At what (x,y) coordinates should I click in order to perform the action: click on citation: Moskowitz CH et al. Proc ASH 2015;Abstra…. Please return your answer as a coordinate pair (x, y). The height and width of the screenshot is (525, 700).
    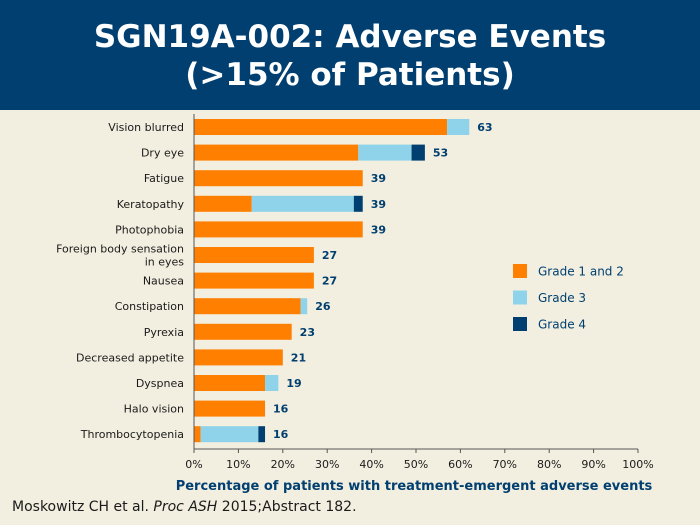
    Looking at the image, I should click on (184, 507).